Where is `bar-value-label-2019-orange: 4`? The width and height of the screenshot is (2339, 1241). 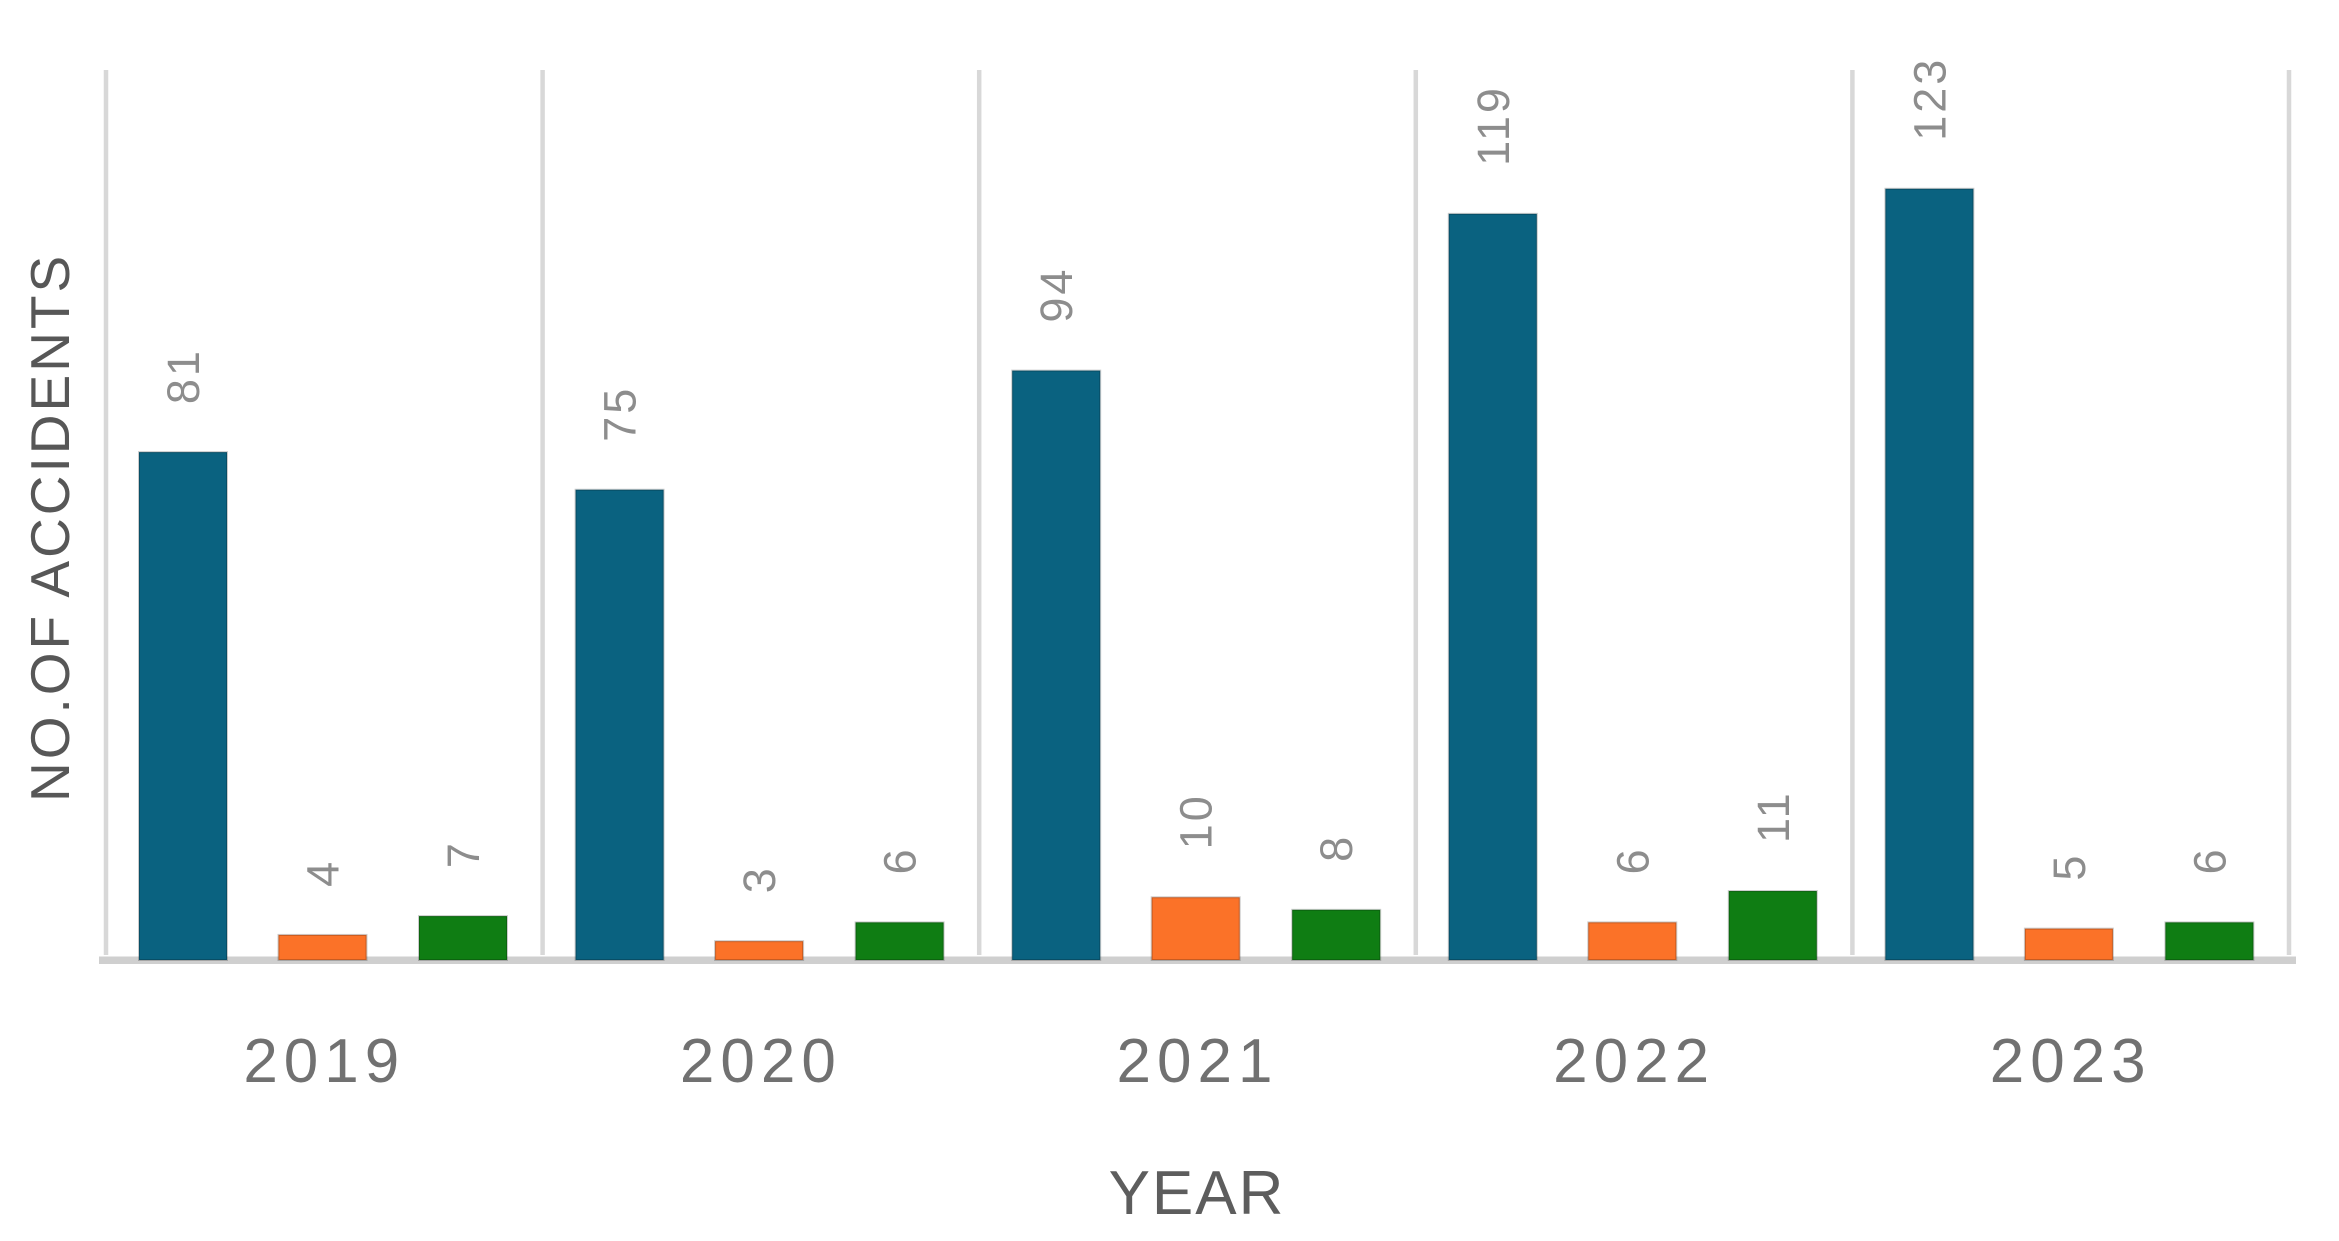 bar-value-label-2019-orange: 4 is located at coordinates (323, 873).